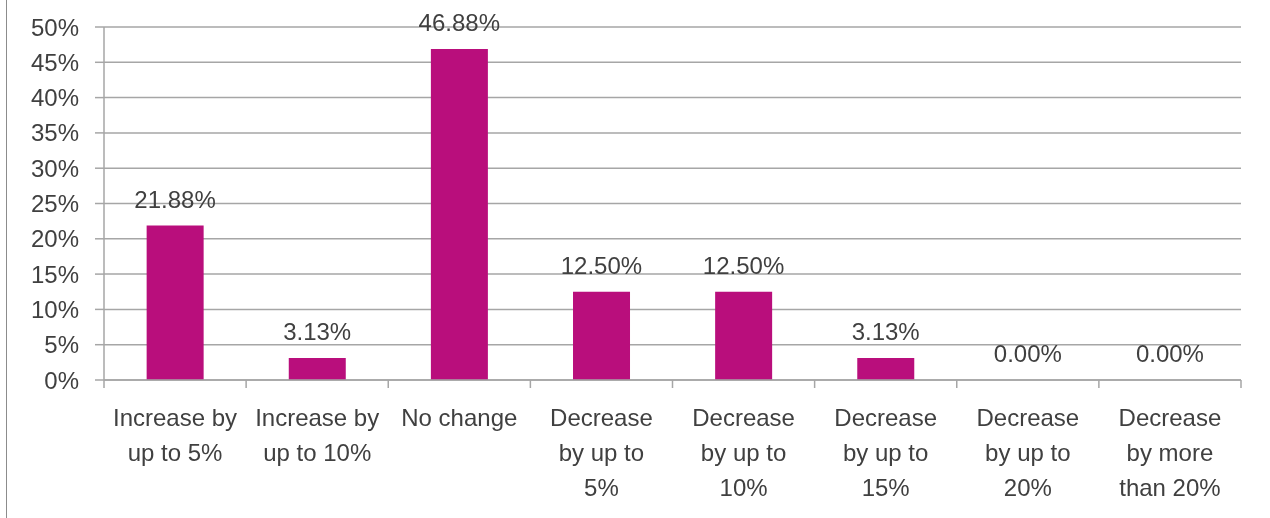  What do you see at coordinates (54, 239) in the screenshot?
I see `y-tick-label: 20%` at bounding box center [54, 239].